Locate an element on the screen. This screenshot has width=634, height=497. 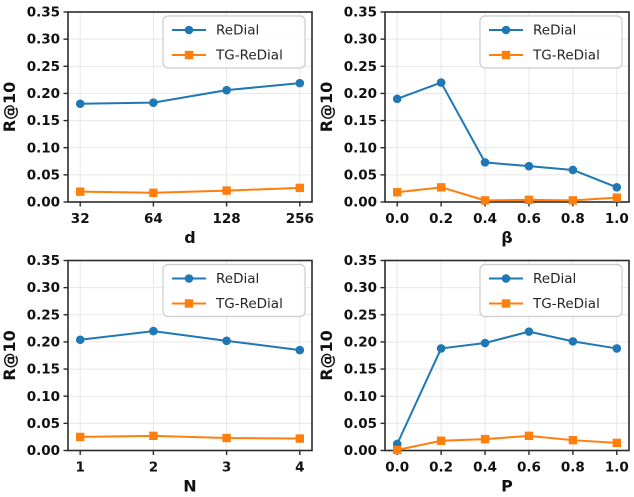
x-tick-label: 128 is located at coordinates (227, 219).